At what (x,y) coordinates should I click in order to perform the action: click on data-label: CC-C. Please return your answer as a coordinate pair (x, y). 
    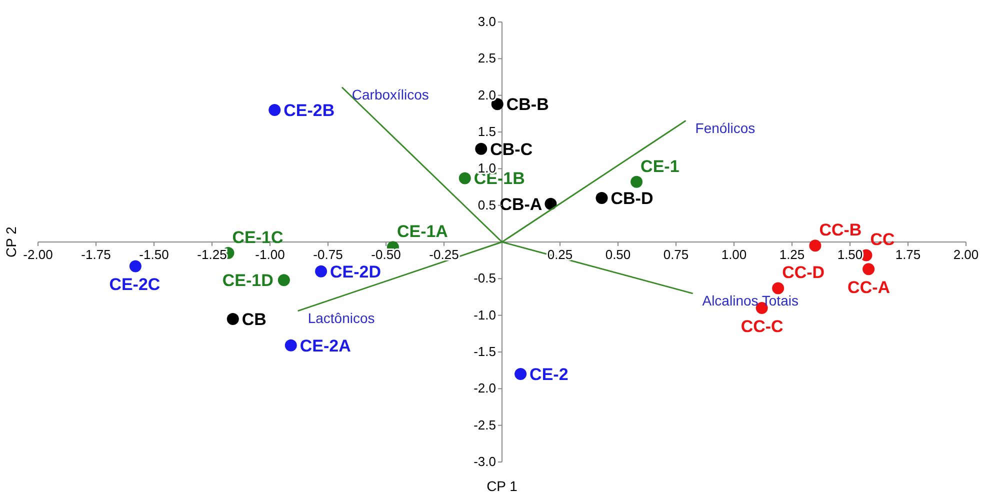
    Looking at the image, I should click on (762, 326).